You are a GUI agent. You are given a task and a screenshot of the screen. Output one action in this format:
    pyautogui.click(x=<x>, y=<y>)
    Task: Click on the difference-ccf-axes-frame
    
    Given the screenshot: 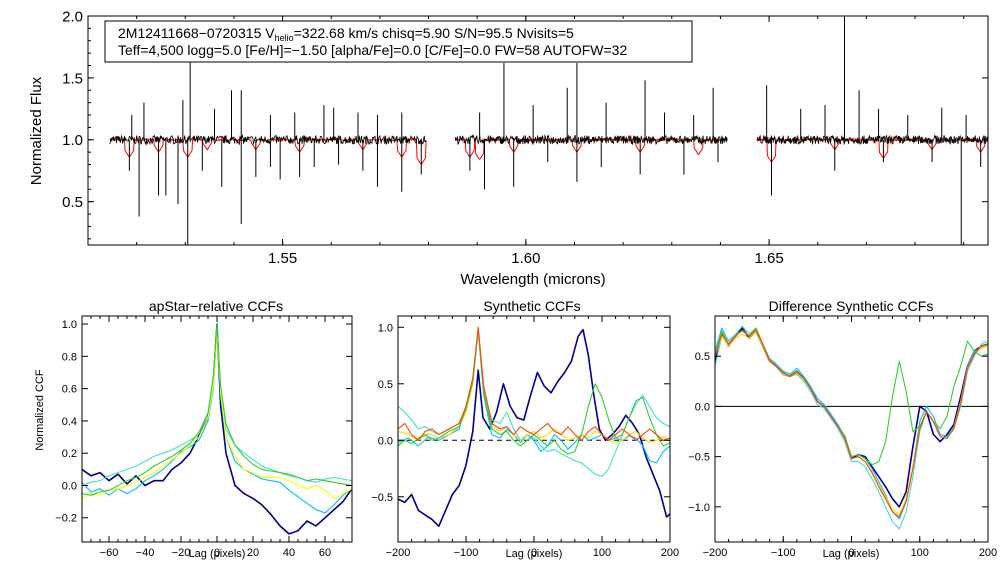 What is the action you would take?
    pyautogui.click(x=851, y=429)
    